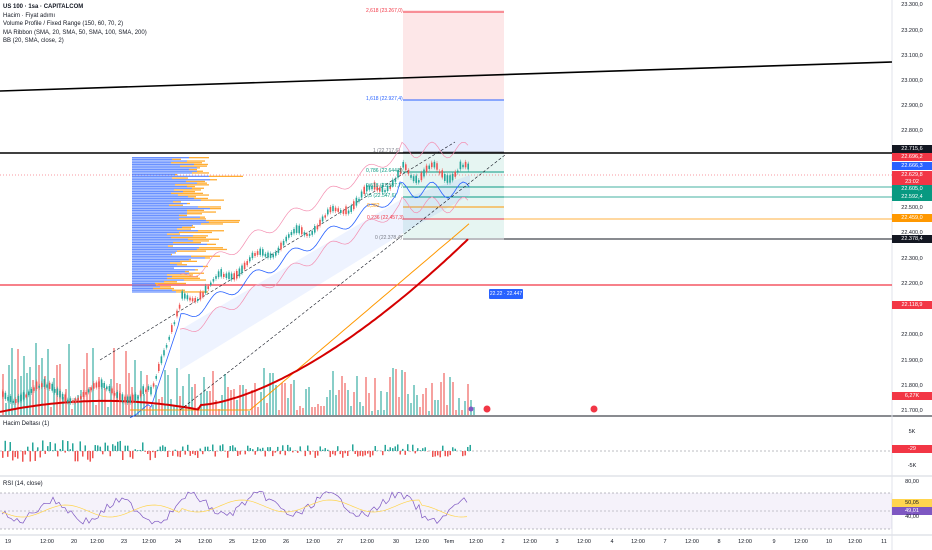 The width and height of the screenshot is (932, 550). What do you see at coordinates (325, 272) in the screenshot?
I see `bollinger-band-fill` at bounding box center [325, 272].